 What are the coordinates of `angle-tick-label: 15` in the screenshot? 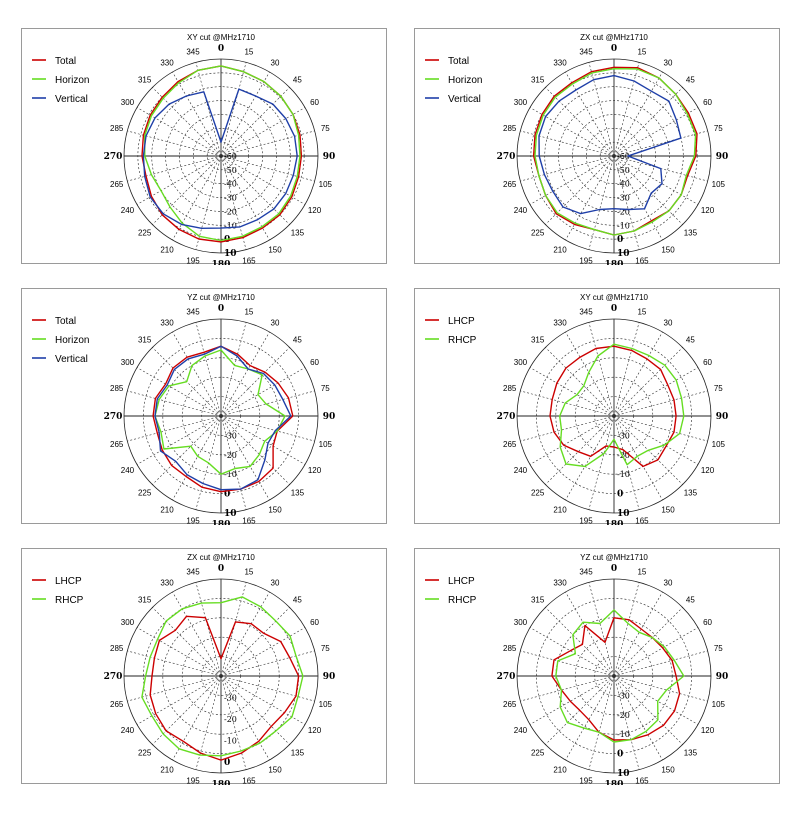 It's located at (641, 52).